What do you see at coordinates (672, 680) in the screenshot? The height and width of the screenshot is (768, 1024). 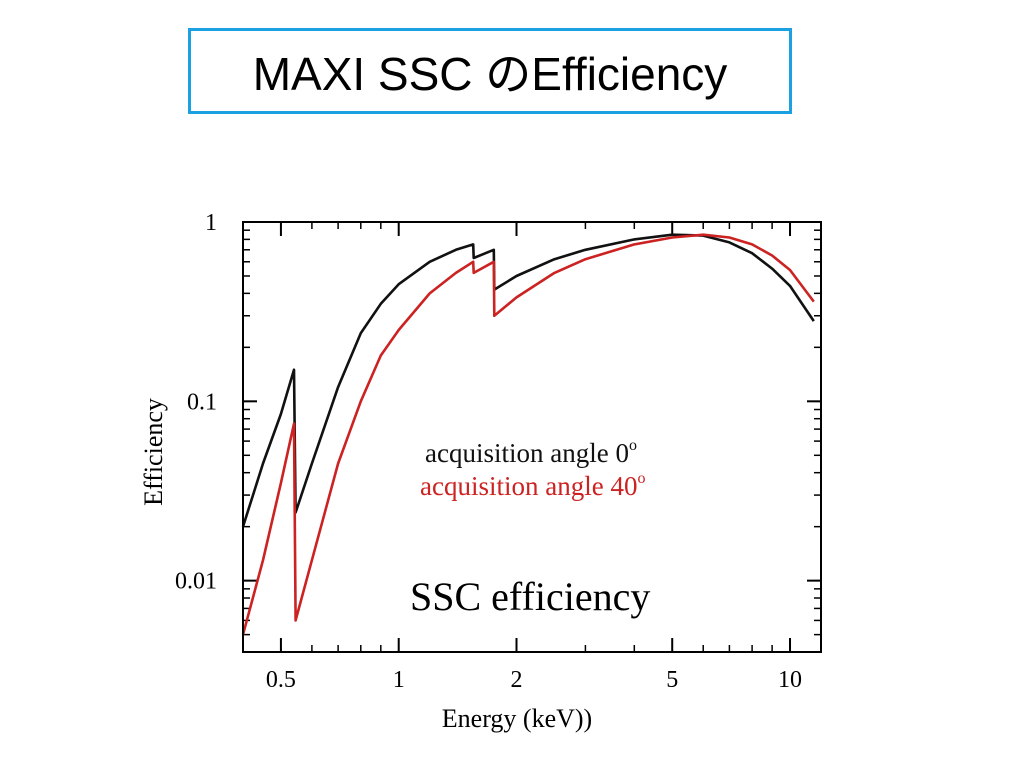 I see `x-tick-label: 5` at bounding box center [672, 680].